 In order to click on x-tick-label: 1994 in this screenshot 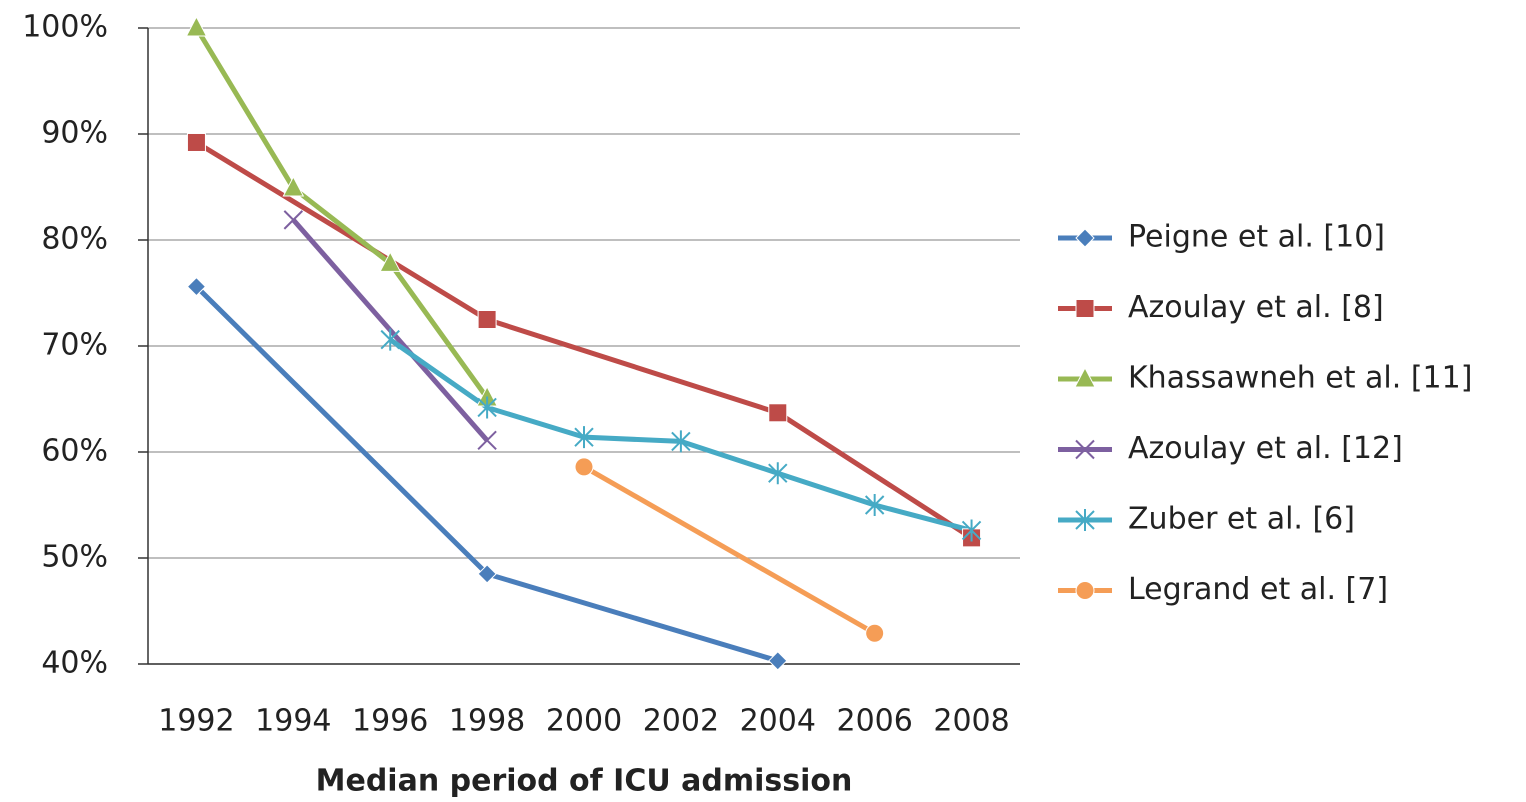, I will do `click(293, 721)`.